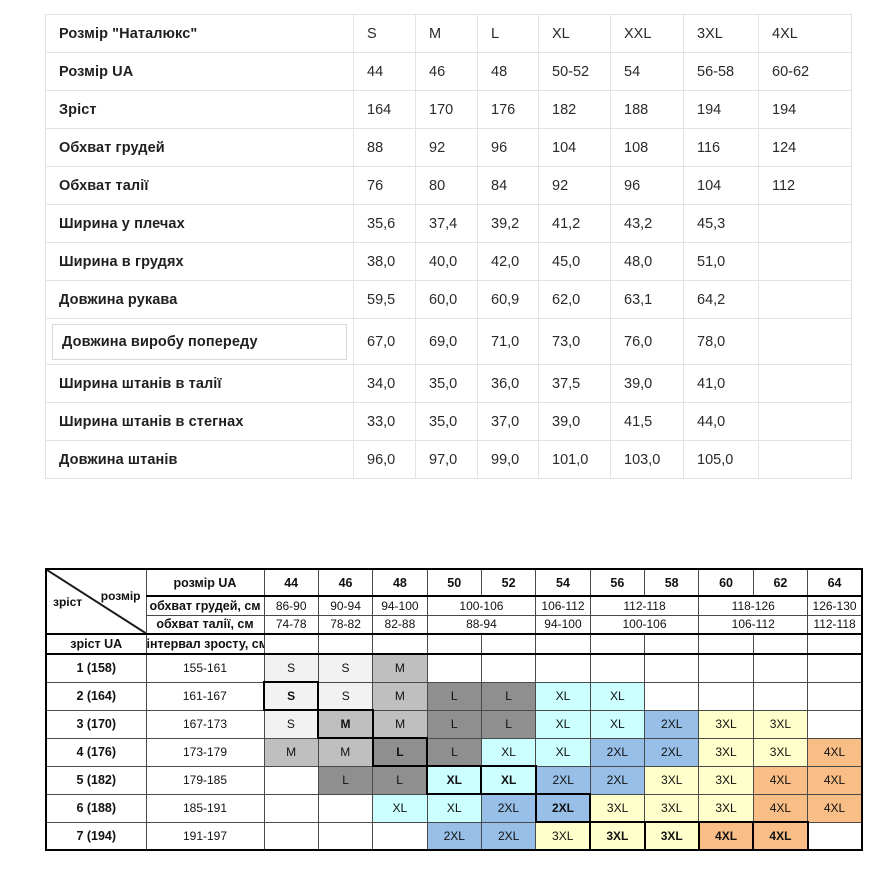 This screenshot has height=876, width=895. I want to click on matrix-interval-cell: 161-167, so click(205, 696).